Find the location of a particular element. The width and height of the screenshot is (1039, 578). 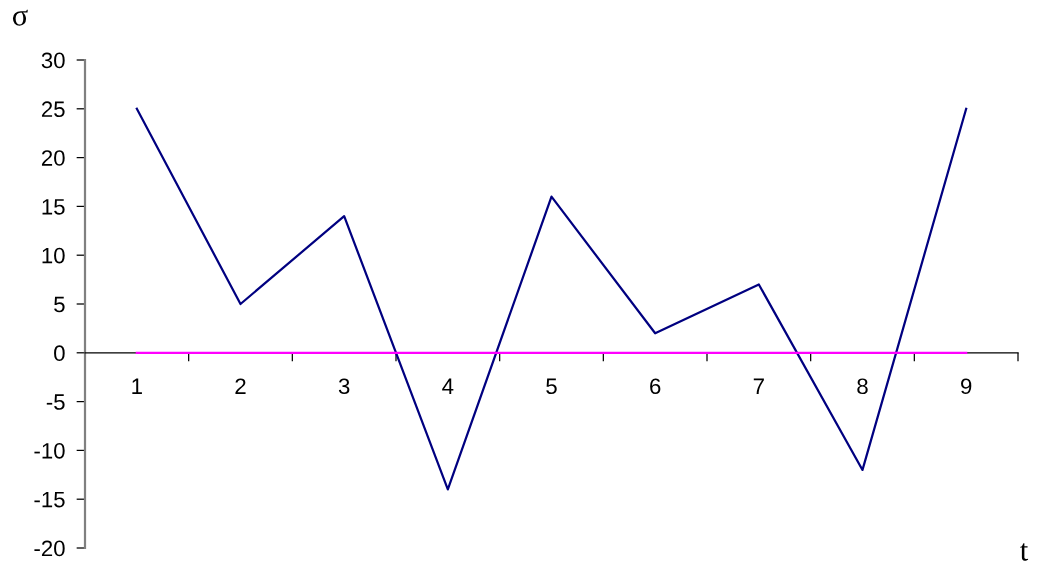

y-tick-label: 10 is located at coordinates (53, 255).